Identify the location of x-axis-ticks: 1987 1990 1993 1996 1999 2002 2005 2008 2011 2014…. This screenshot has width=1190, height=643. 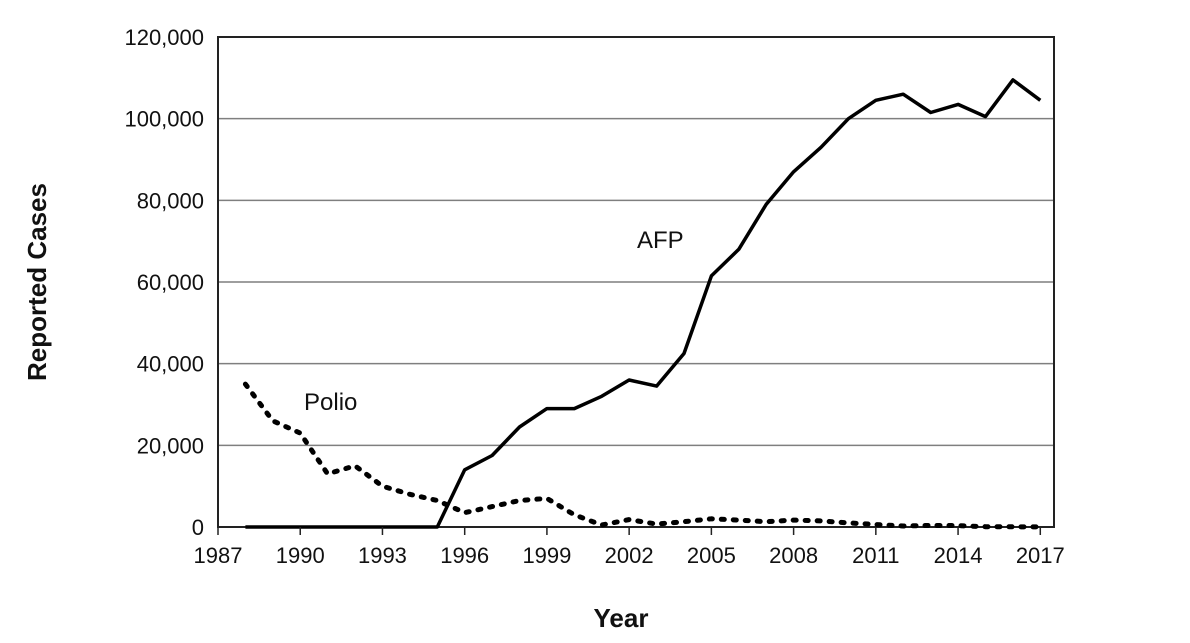
(629, 547).